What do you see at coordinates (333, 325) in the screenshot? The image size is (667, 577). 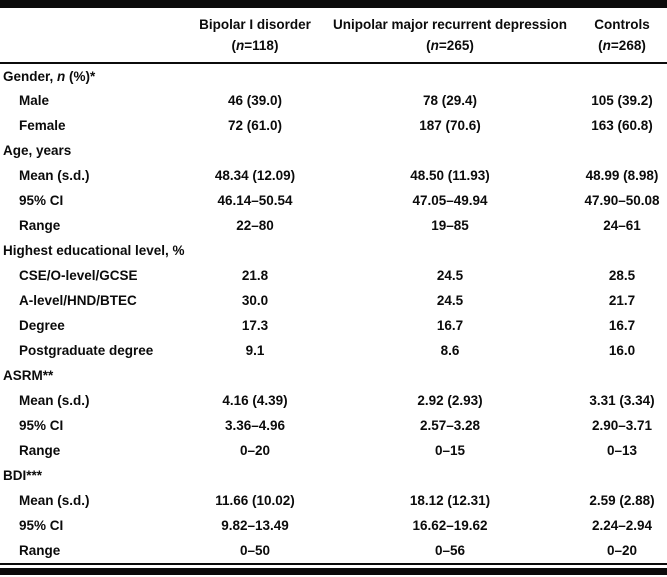 I see `table-row: Degree 17.3 16.7 16.7` at bounding box center [333, 325].